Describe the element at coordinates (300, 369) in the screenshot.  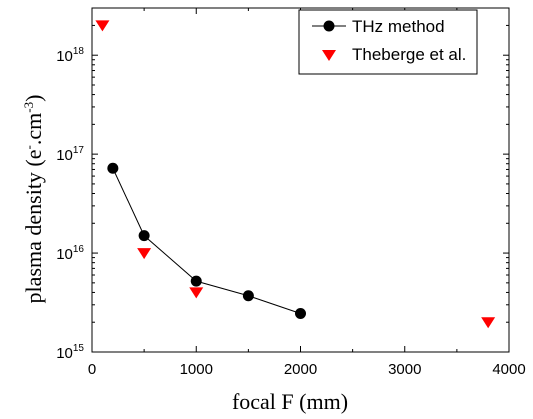
I see `x-tick-label: 2000` at that location.